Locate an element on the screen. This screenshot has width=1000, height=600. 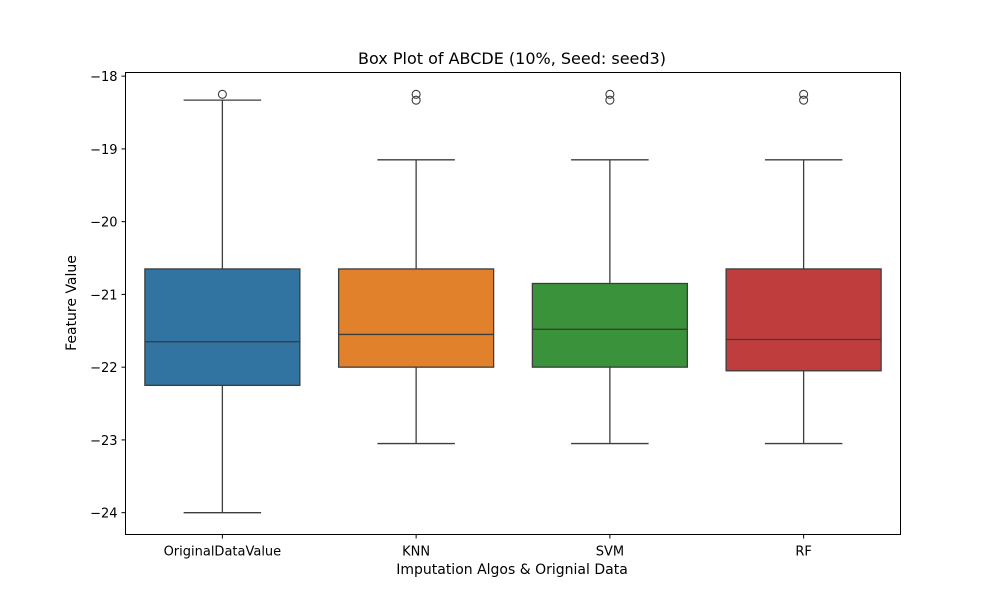
y-tick-label: −20 is located at coordinates (103, 223).